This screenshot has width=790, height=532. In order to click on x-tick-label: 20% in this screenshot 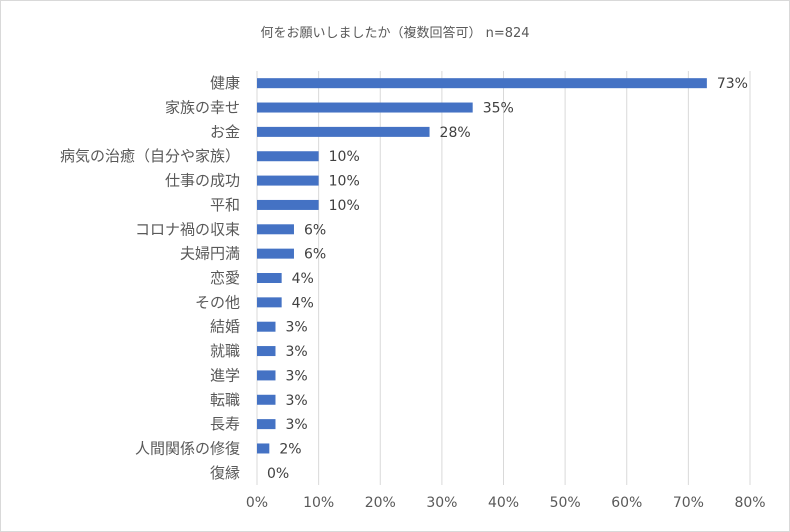, I will do `click(380, 503)`.